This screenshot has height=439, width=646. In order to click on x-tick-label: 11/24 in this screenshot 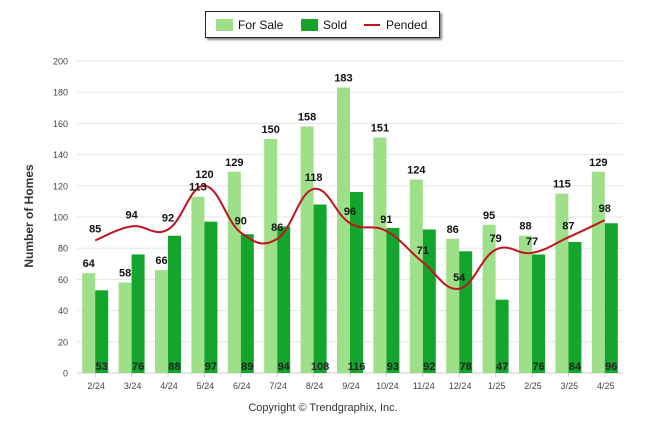, I will do `click(424, 386)`.